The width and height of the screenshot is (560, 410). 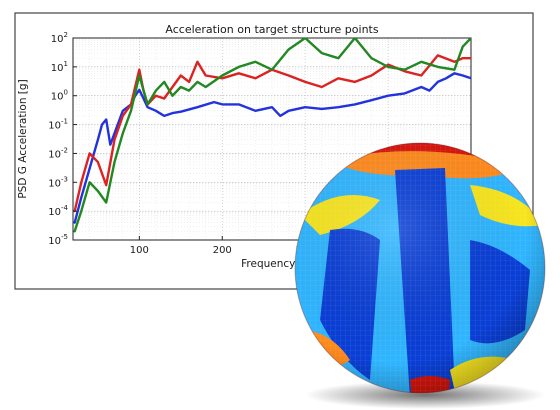 I want to click on y-tick-label: 10², so click(x=59, y=38).